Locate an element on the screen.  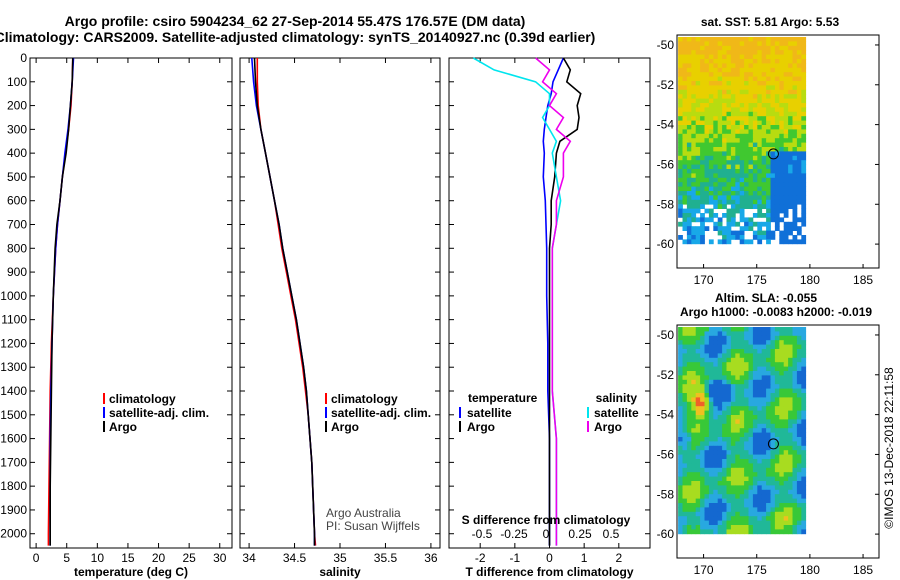
x-tick-label: 35.5 is located at coordinates (386, 558).